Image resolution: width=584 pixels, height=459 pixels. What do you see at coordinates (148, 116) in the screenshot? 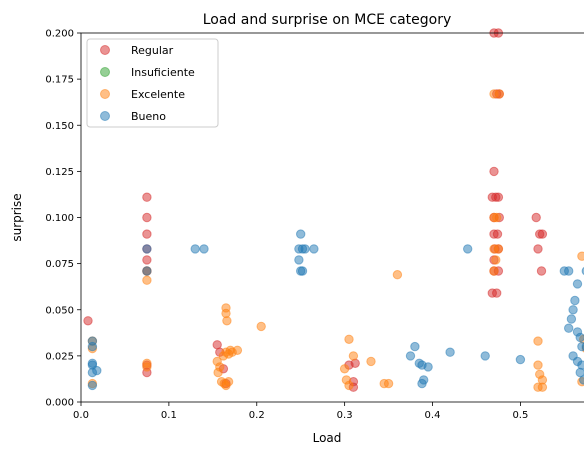
I see `legend-label: Bueno` at bounding box center [148, 116].